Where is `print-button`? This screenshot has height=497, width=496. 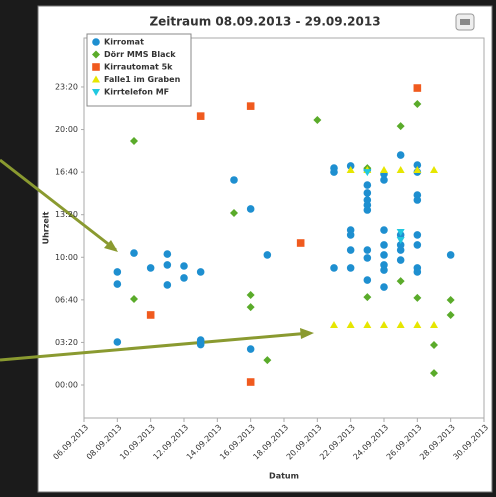 print-button is located at coordinates (465, 22).